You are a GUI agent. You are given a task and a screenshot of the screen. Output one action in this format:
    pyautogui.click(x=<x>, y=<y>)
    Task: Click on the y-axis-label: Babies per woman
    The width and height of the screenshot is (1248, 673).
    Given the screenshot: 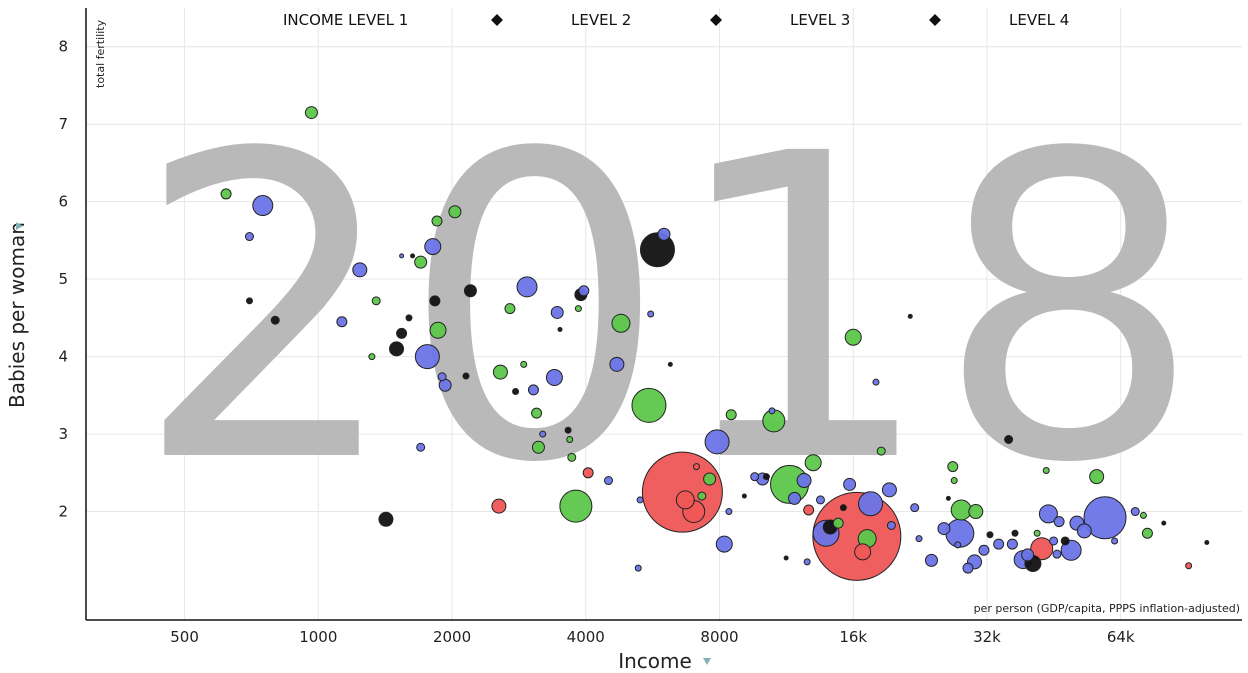 What is the action you would take?
    pyautogui.click(x=17, y=315)
    